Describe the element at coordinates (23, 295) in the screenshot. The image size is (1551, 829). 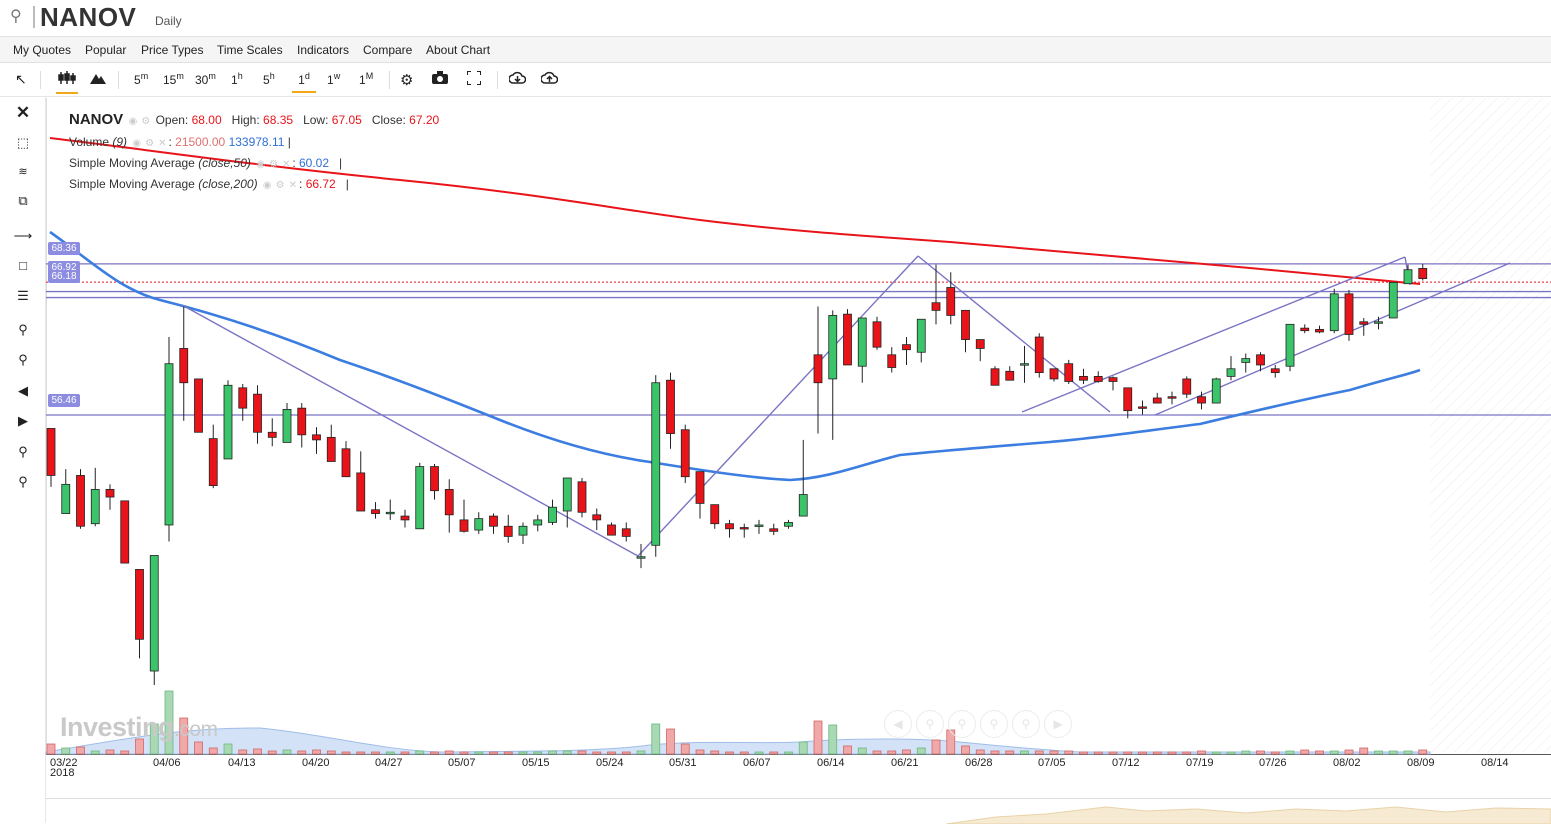
I see `horizontal-lines-icon: ☰` at that location.